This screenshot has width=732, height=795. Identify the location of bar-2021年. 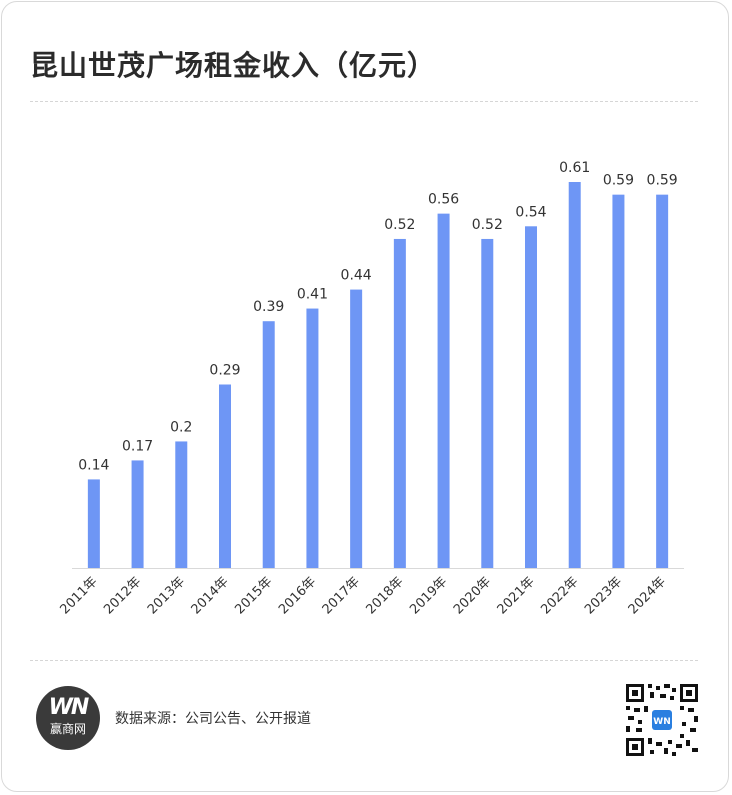
(531, 397).